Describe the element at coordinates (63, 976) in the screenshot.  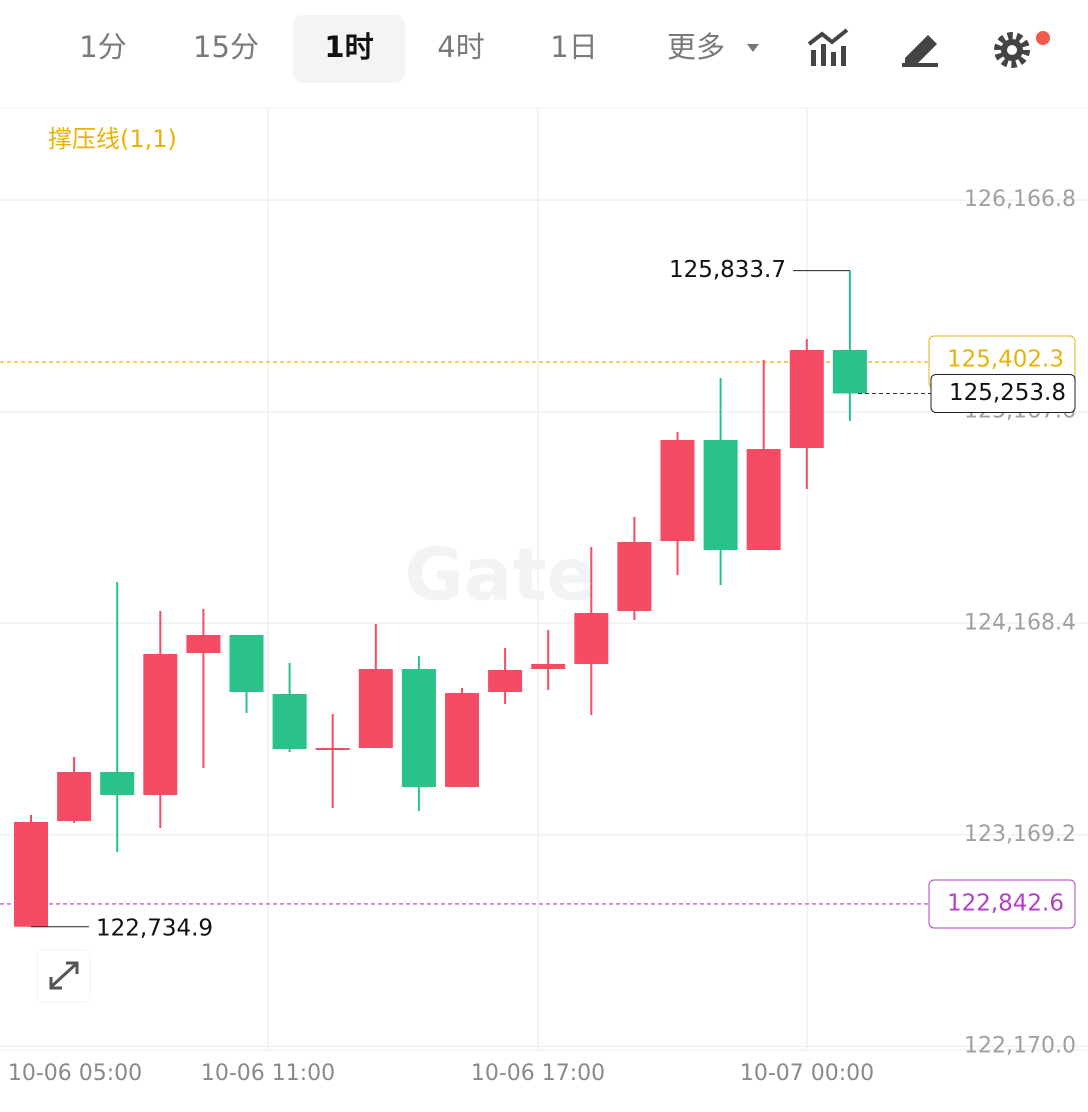
I see `expand-button` at that location.